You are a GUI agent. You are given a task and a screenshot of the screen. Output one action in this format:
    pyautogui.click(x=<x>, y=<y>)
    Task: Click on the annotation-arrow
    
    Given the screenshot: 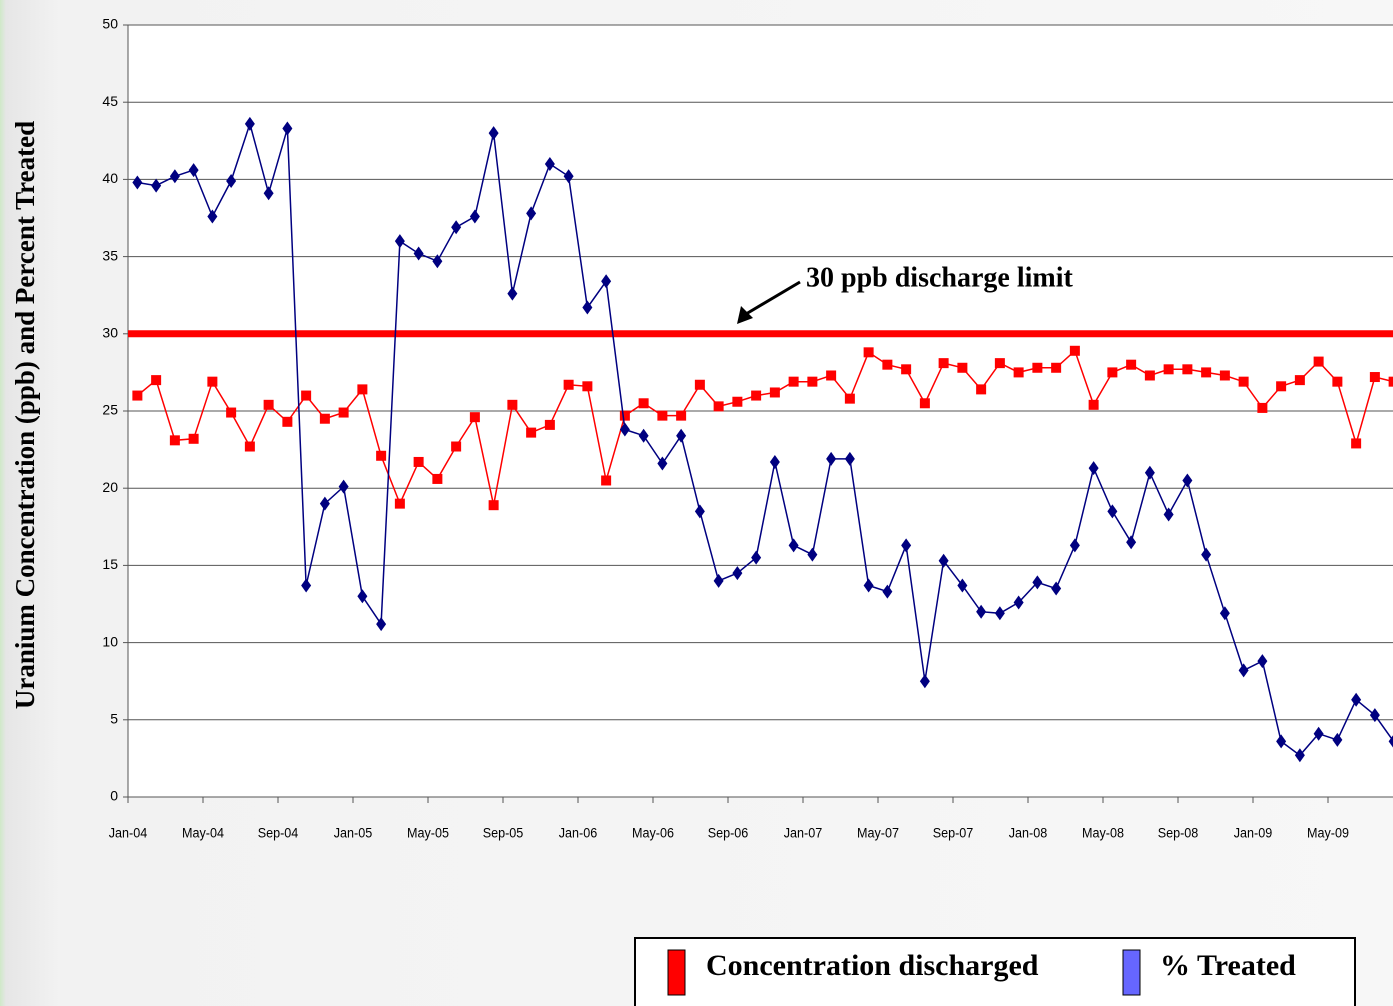 What is the action you would take?
    pyautogui.click(x=773, y=298)
    